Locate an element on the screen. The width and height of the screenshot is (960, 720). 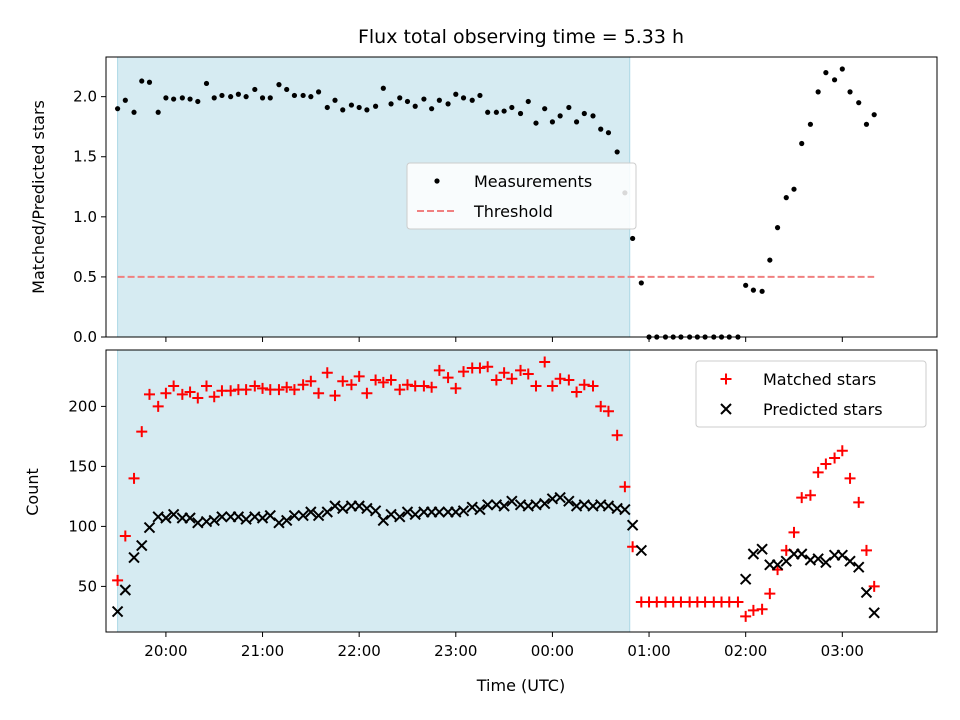
legend-marker is located at coordinates (726, 379).